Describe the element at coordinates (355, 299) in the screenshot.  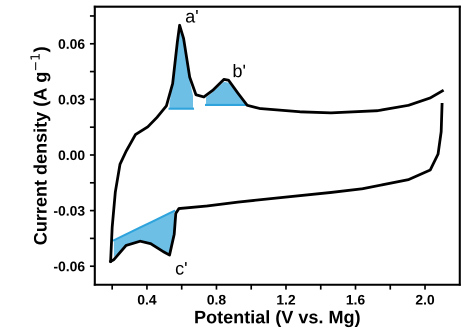
I see `x-tick-label: 1.6` at that location.